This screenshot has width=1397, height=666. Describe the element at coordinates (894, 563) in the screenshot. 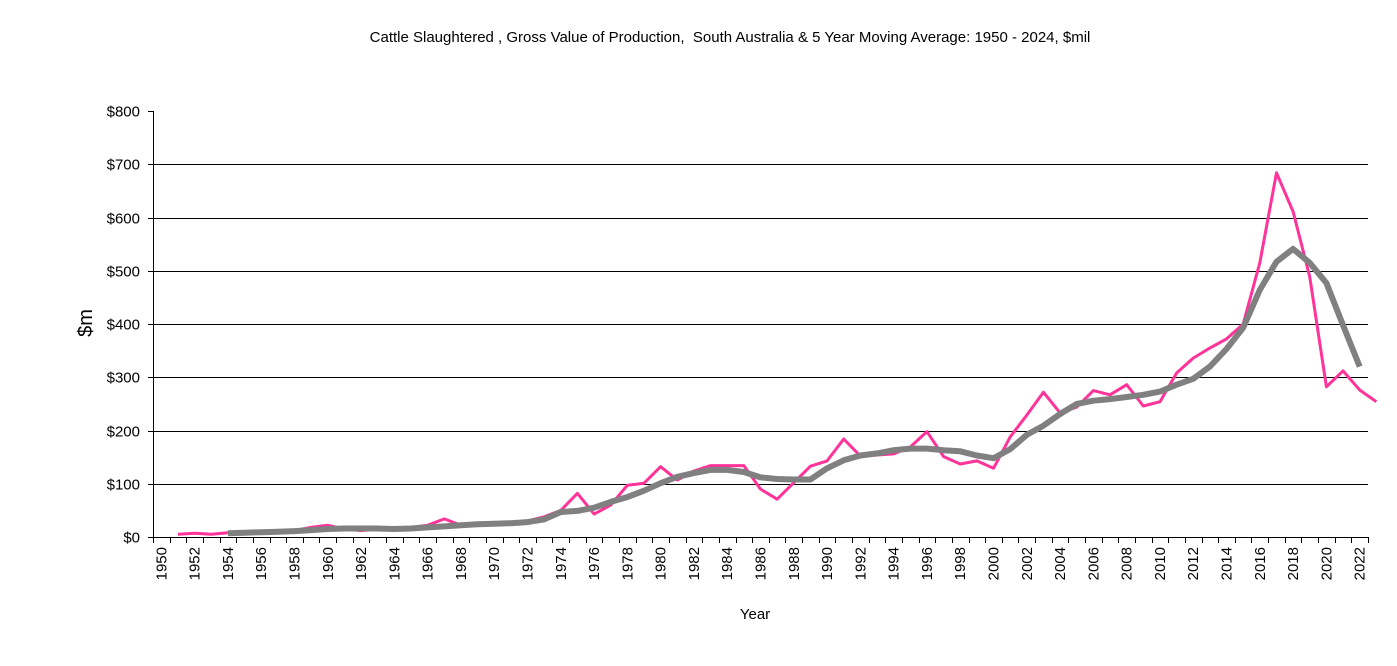

I see `x-tick-label: 1994` at that location.